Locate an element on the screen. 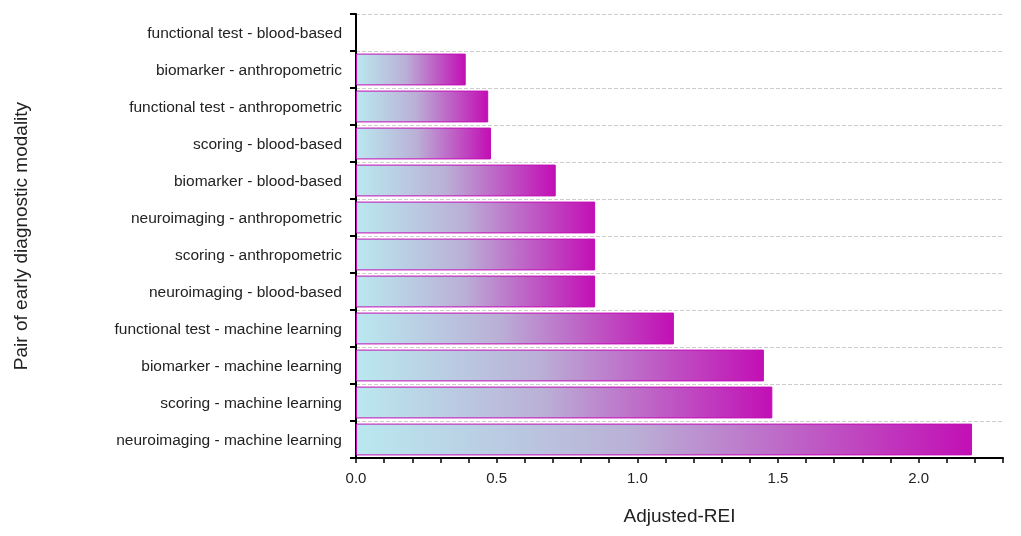 The height and width of the screenshot is (536, 1021). x-tick-label: 2.0 is located at coordinates (919, 477).